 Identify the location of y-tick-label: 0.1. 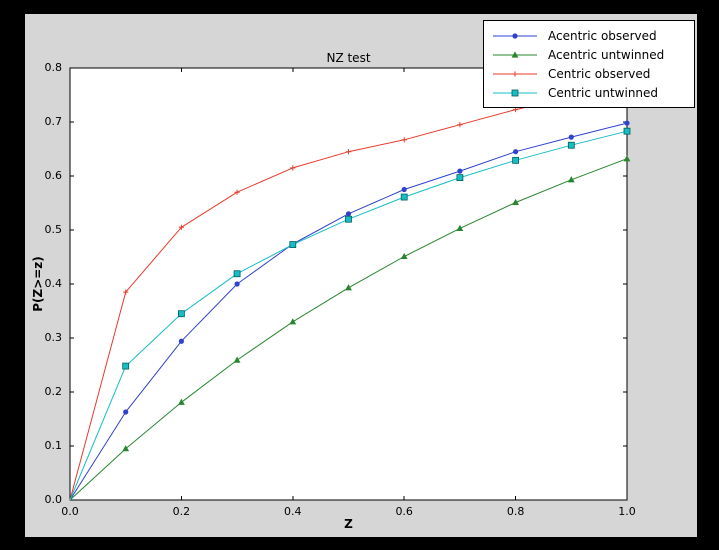
(53, 445).